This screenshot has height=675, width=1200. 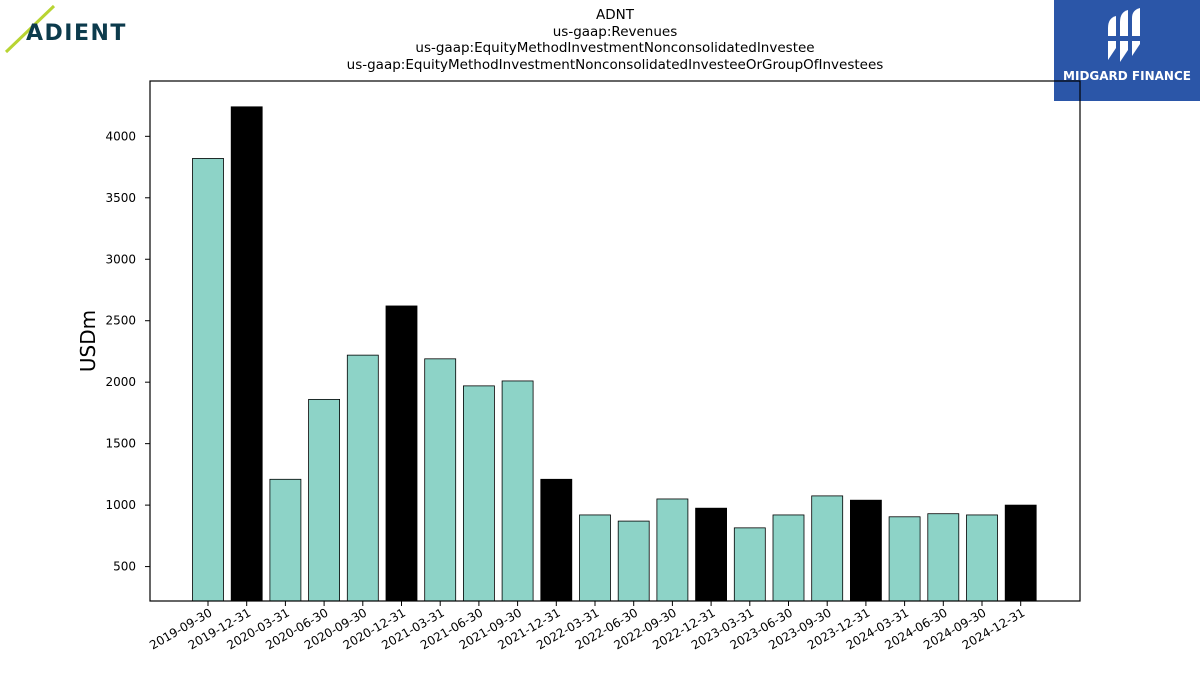 What do you see at coordinates (120, 505) in the screenshot?
I see `y-tick-label: 1000` at bounding box center [120, 505].